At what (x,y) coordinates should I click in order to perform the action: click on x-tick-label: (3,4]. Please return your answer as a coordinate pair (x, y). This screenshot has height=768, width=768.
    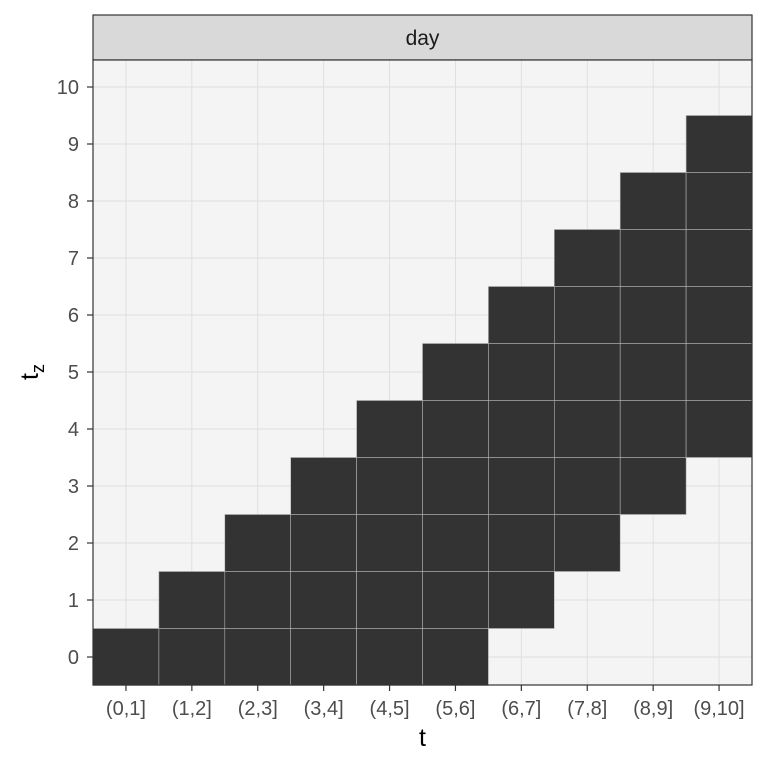
    Looking at the image, I should click on (324, 709).